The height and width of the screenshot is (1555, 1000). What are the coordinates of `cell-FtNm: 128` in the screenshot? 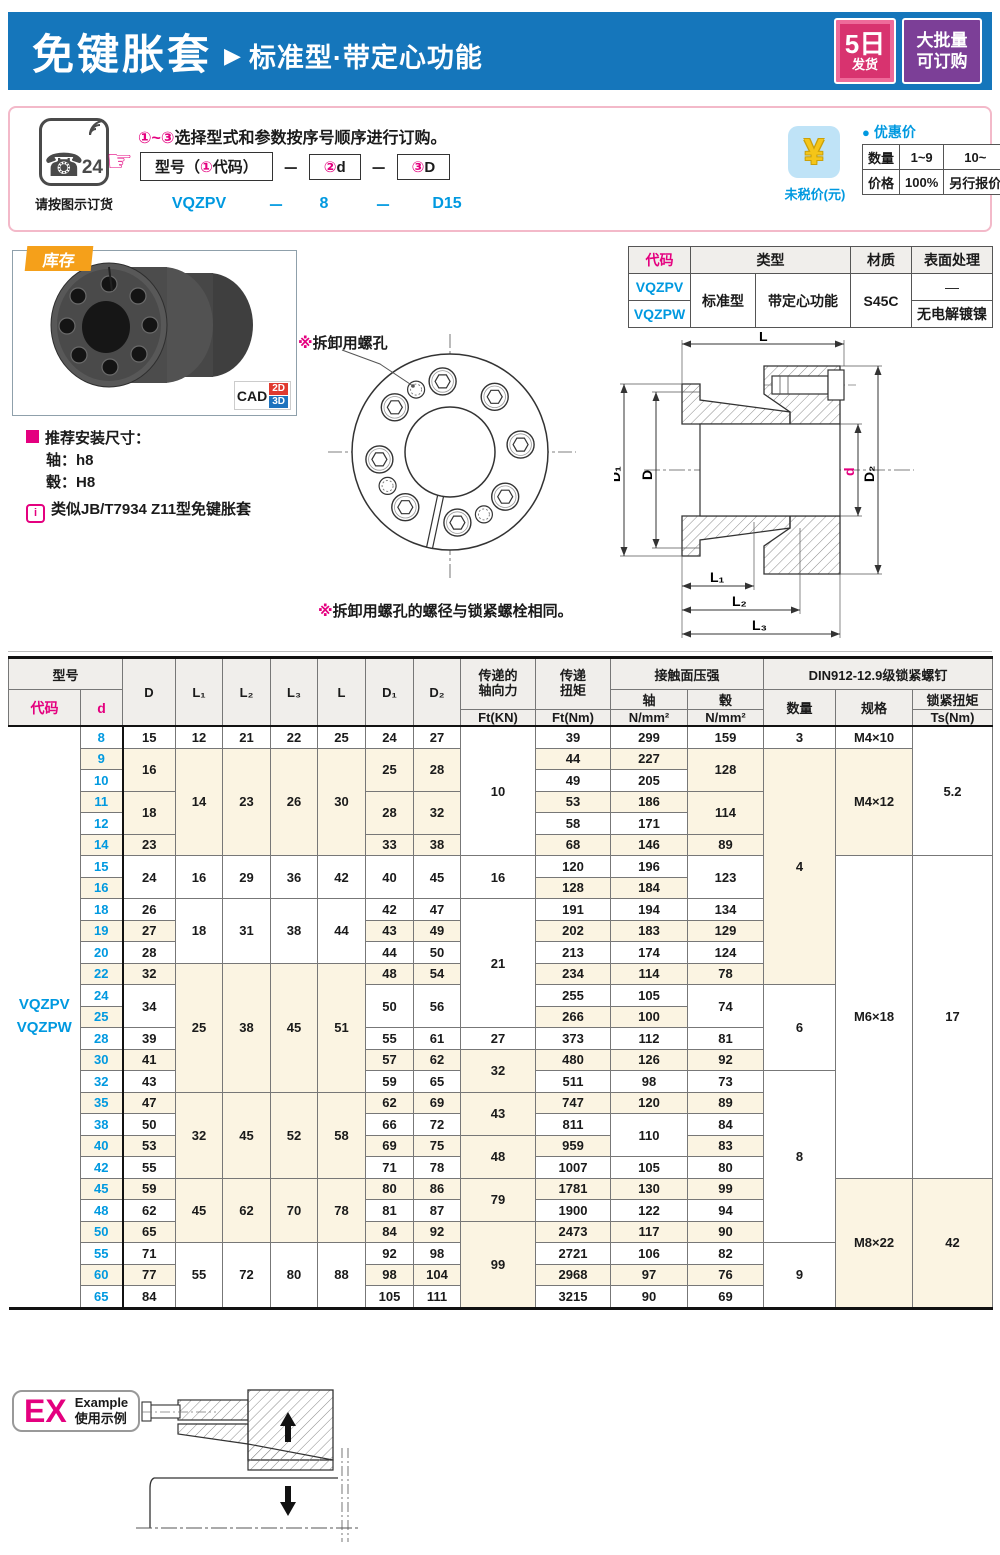 It's located at (573, 887).